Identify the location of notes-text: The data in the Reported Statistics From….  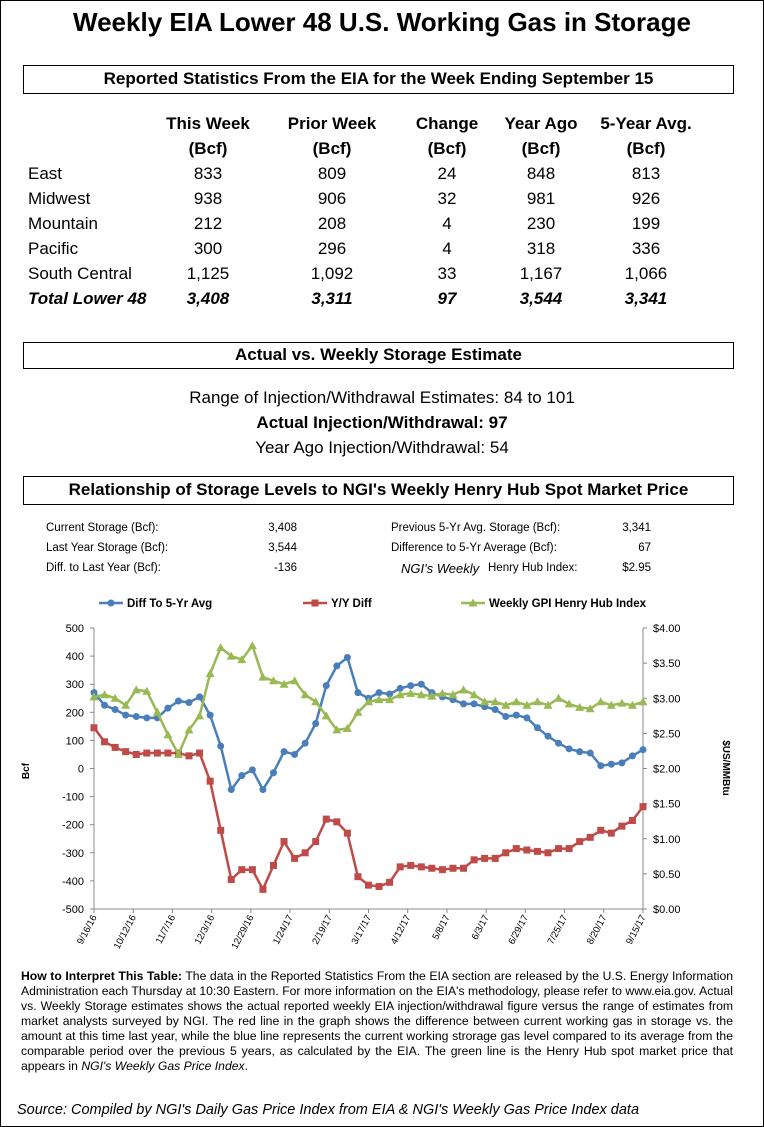
(377, 1021).